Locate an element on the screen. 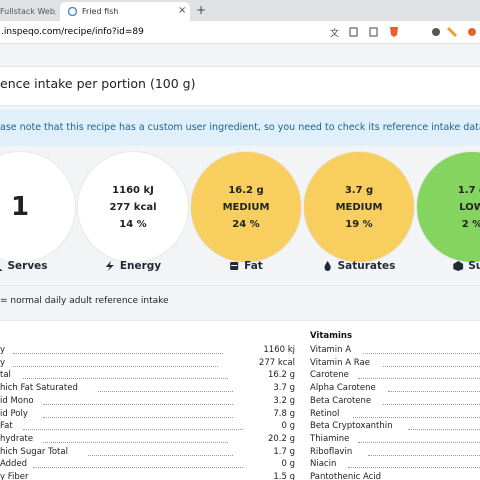 The height and width of the screenshot is (480, 480). tab-close: × is located at coordinates (182, 10).